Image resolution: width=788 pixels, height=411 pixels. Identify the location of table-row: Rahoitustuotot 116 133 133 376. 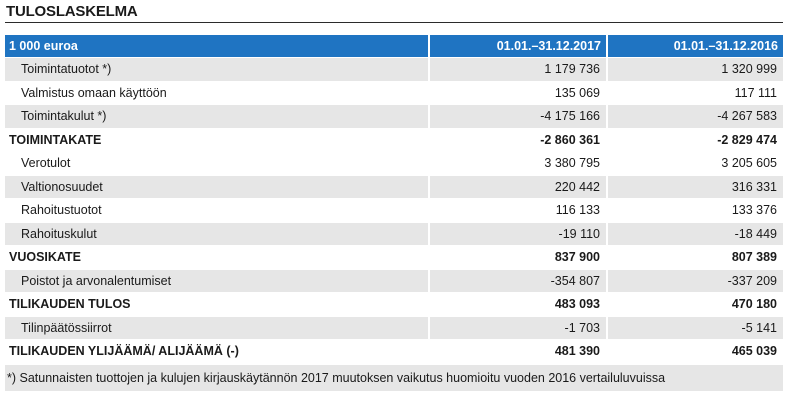
(394, 210).